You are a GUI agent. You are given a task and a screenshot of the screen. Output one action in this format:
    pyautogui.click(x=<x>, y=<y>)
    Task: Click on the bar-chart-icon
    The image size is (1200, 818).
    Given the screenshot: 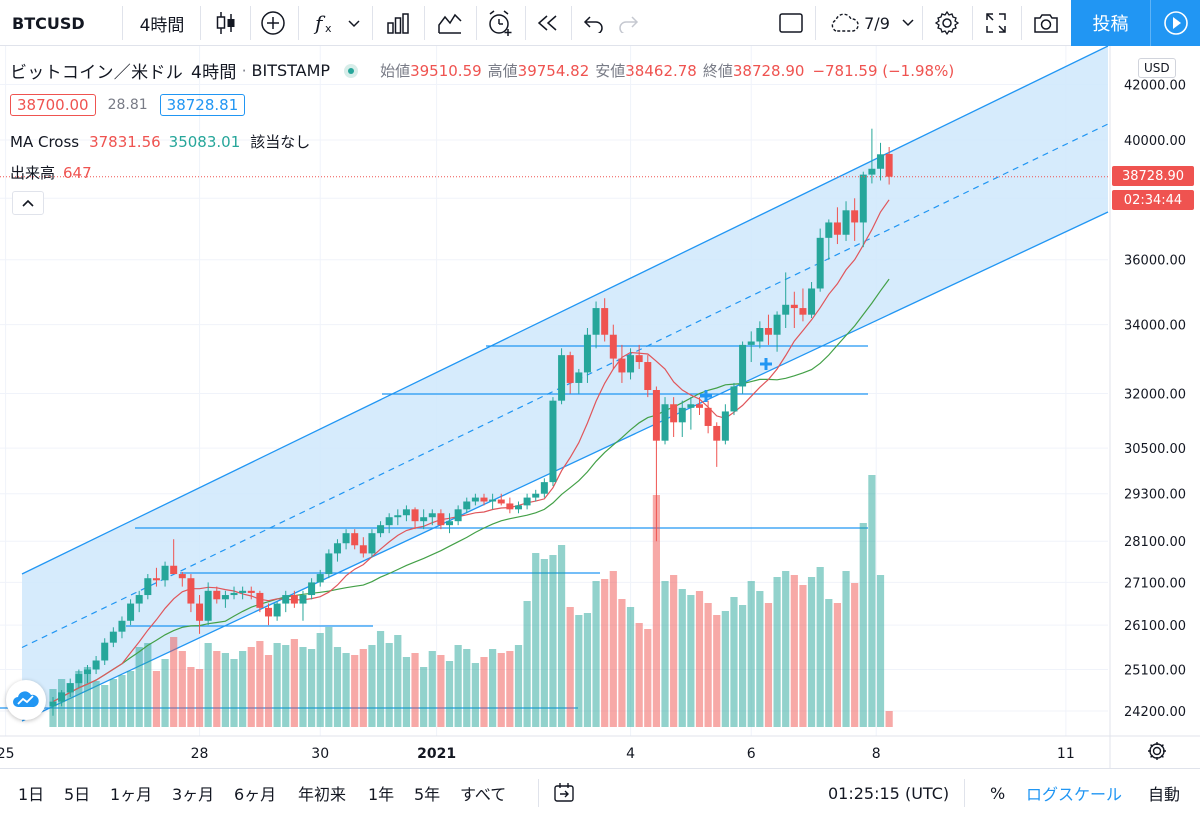 What is the action you would take?
    pyautogui.click(x=398, y=23)
    